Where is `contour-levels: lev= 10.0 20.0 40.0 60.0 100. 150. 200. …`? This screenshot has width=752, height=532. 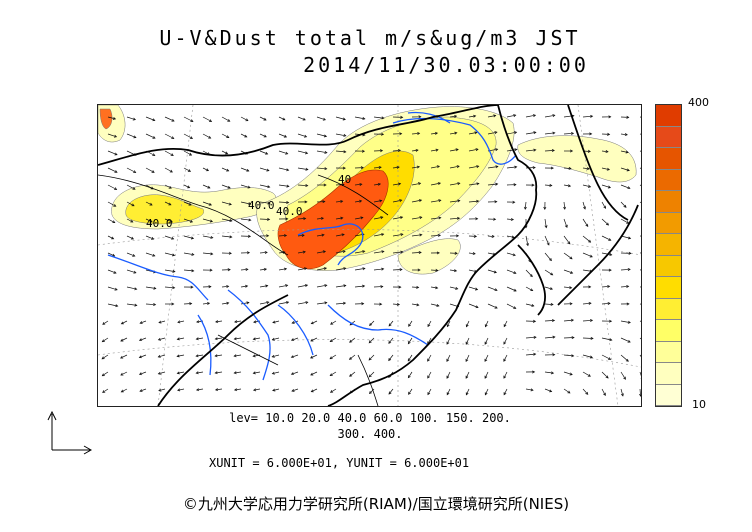
contour-levels: lev= 10.0 20.0 40.0 60.0 100. 150. 200. … is located at coordinates (370, 426).